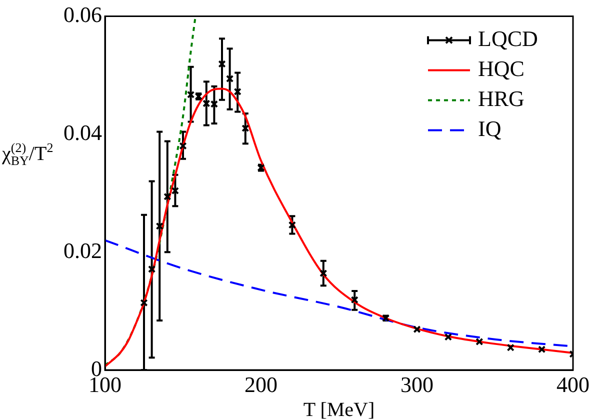  I want to click on legend-label: HQC, so click(501, 68).